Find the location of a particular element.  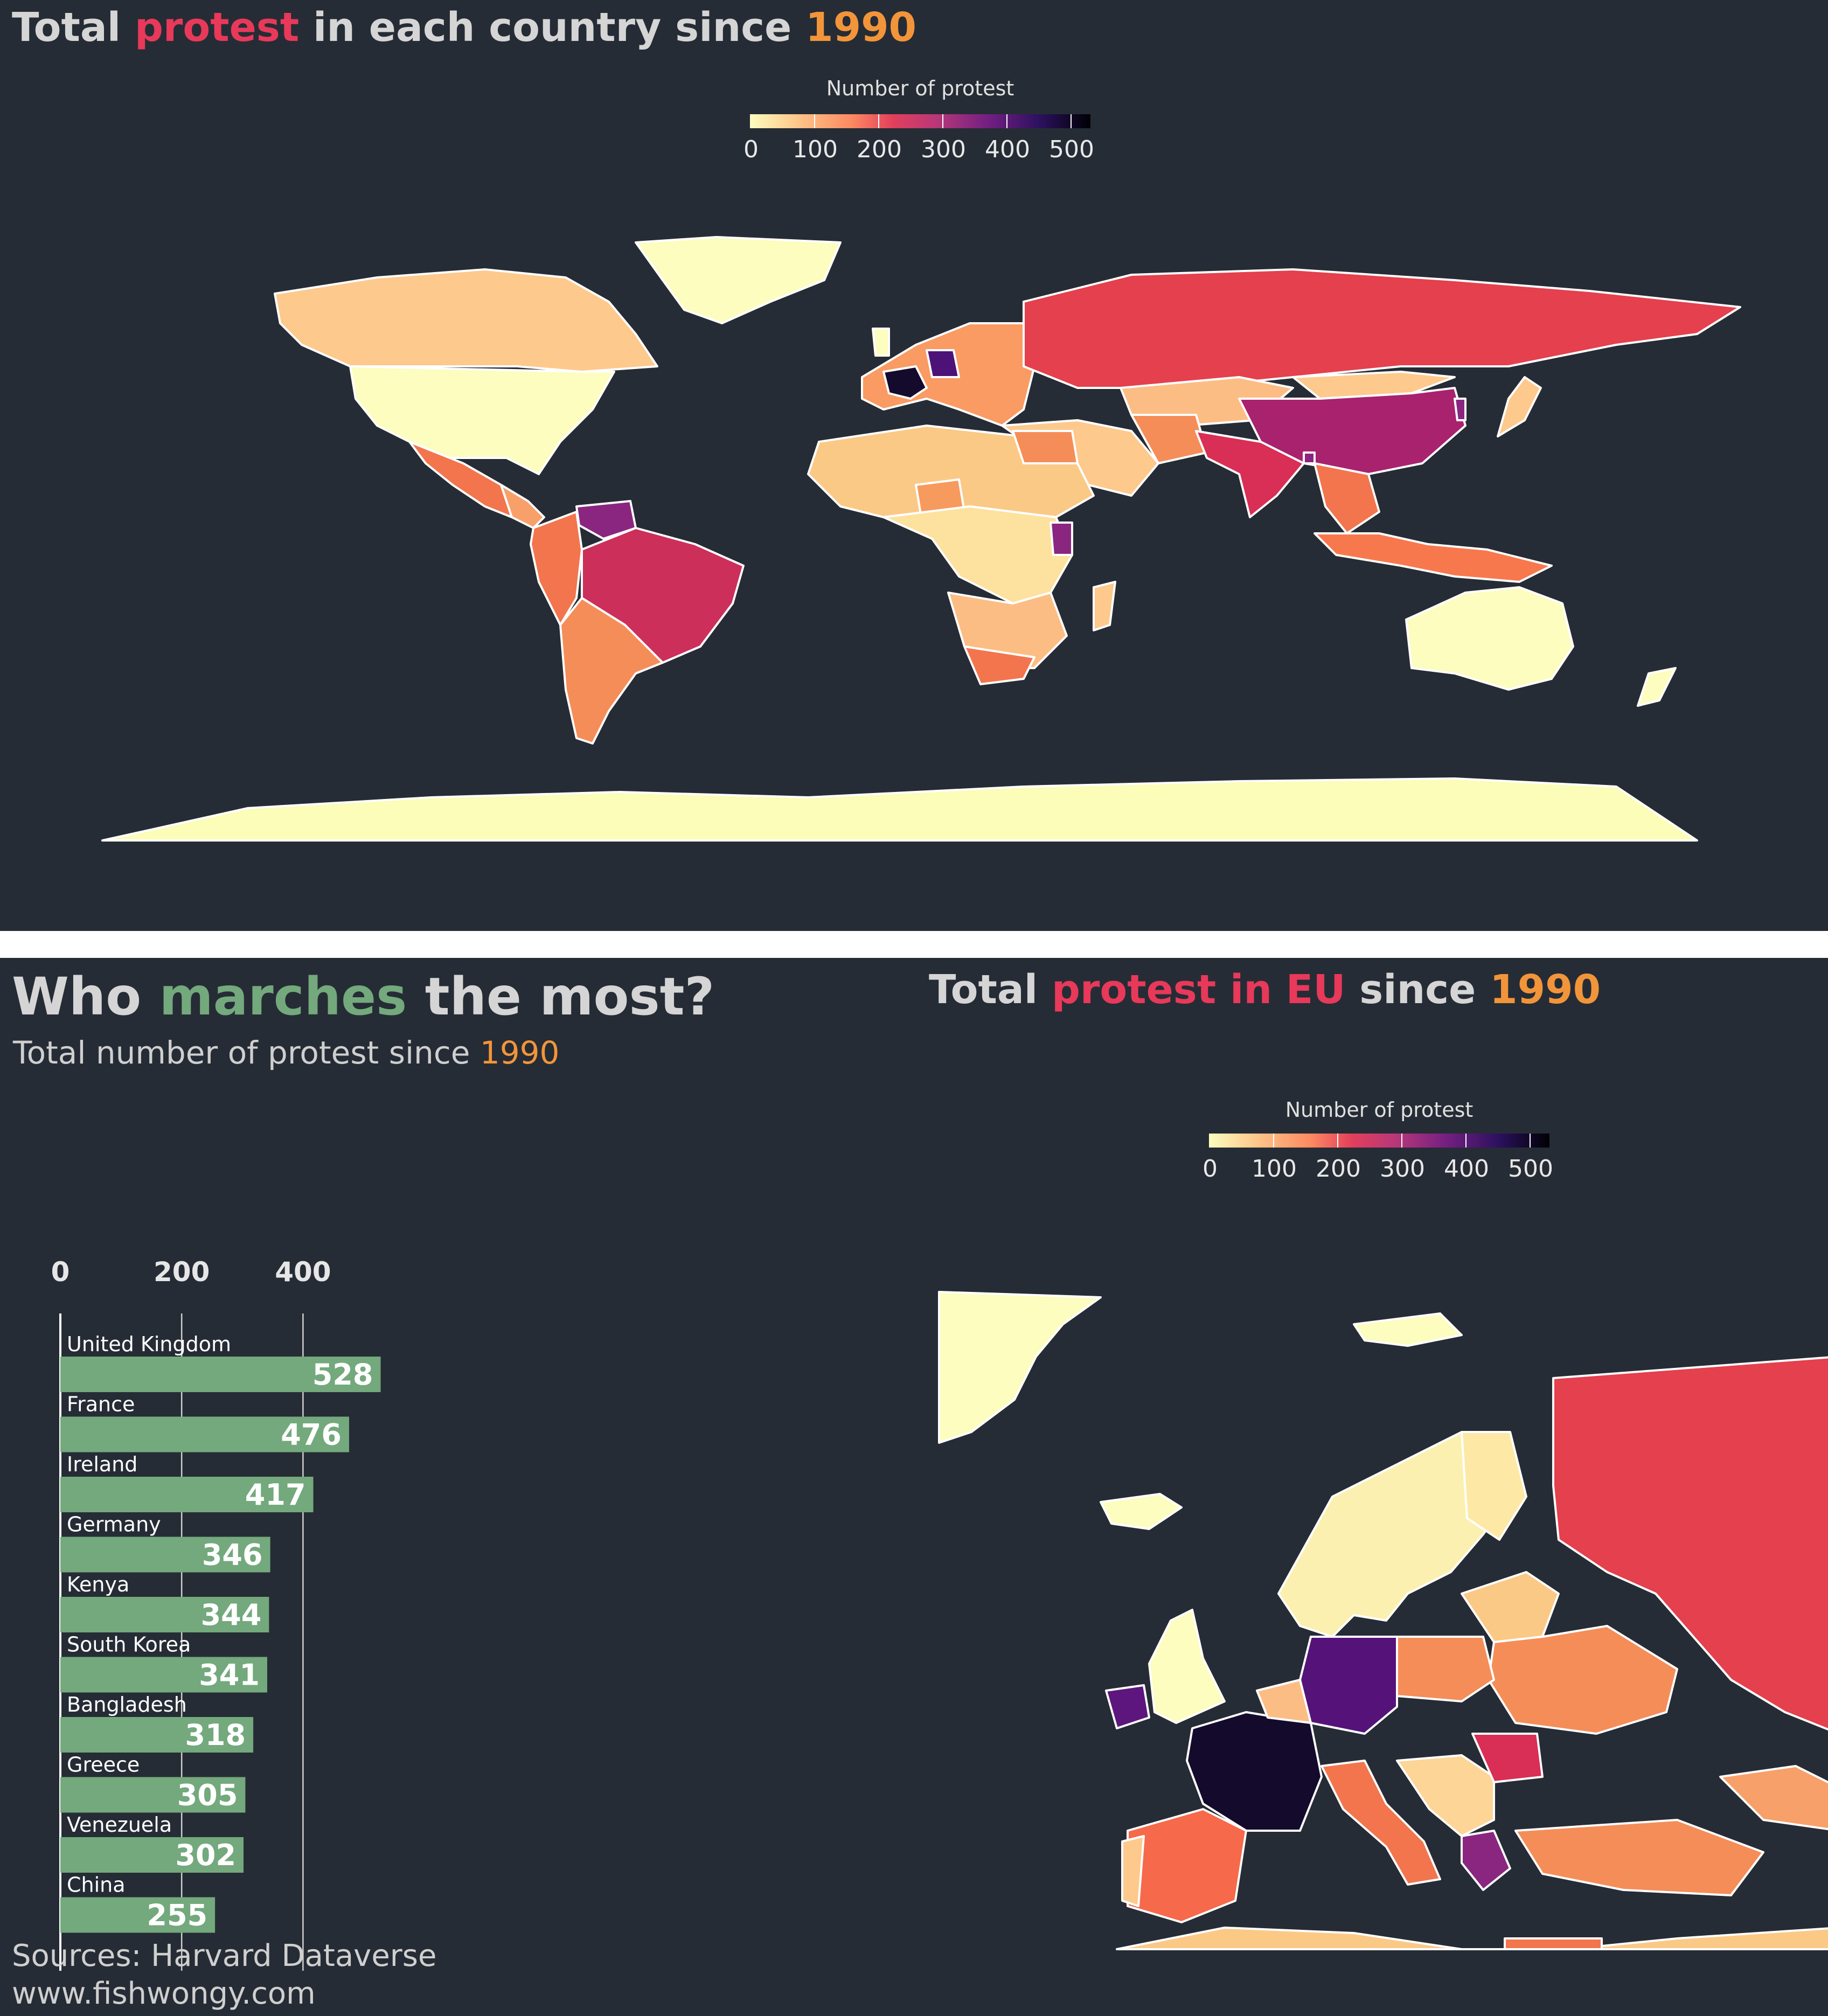

caucasus-shape is located at coordinates (1773, 1798).